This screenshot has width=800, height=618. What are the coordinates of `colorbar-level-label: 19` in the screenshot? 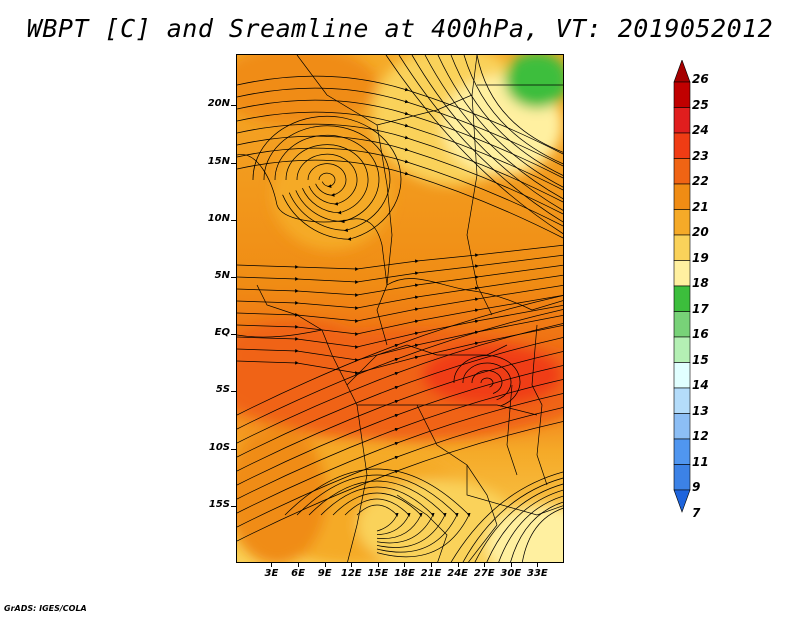 It's located at (700, 257).